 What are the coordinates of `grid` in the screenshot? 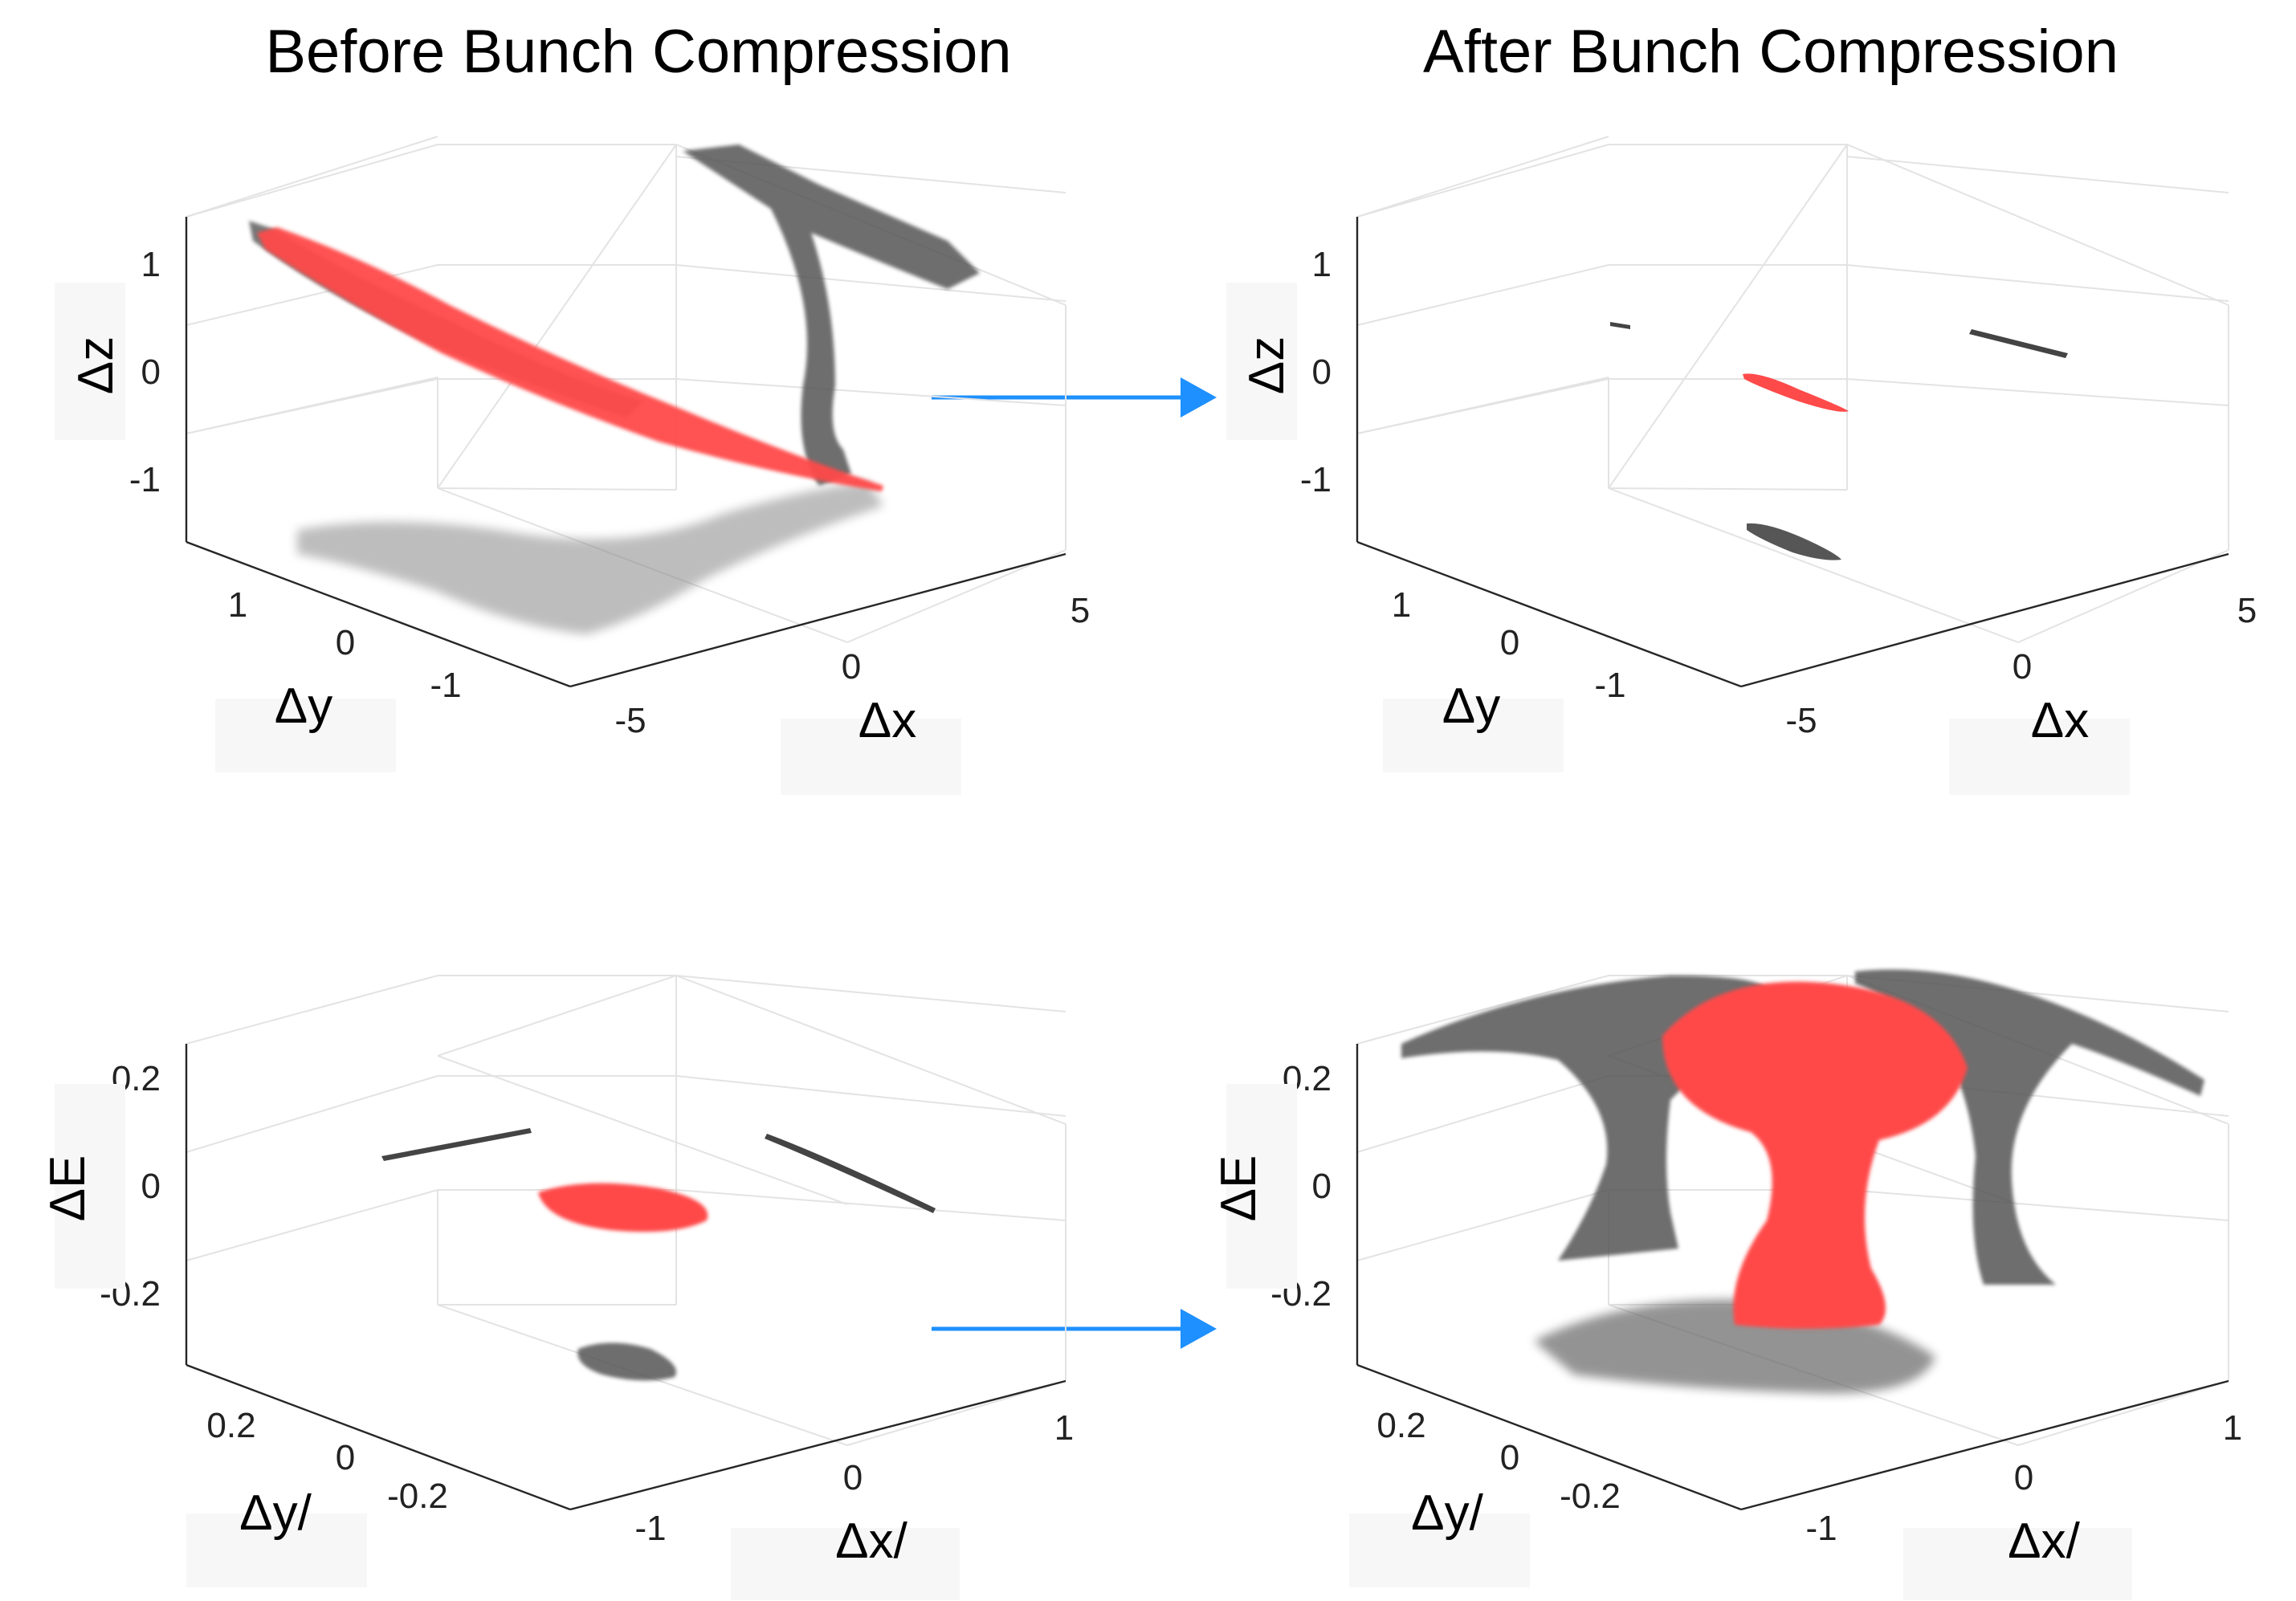 It's located at (1793, 389).